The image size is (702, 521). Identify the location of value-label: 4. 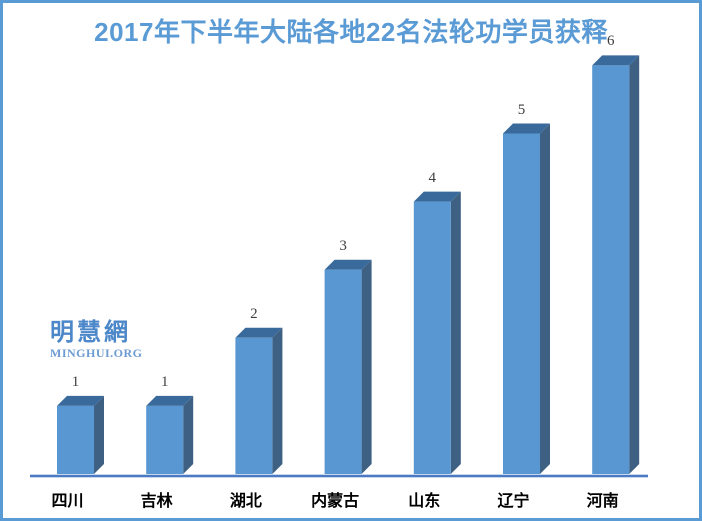
(432, 177).